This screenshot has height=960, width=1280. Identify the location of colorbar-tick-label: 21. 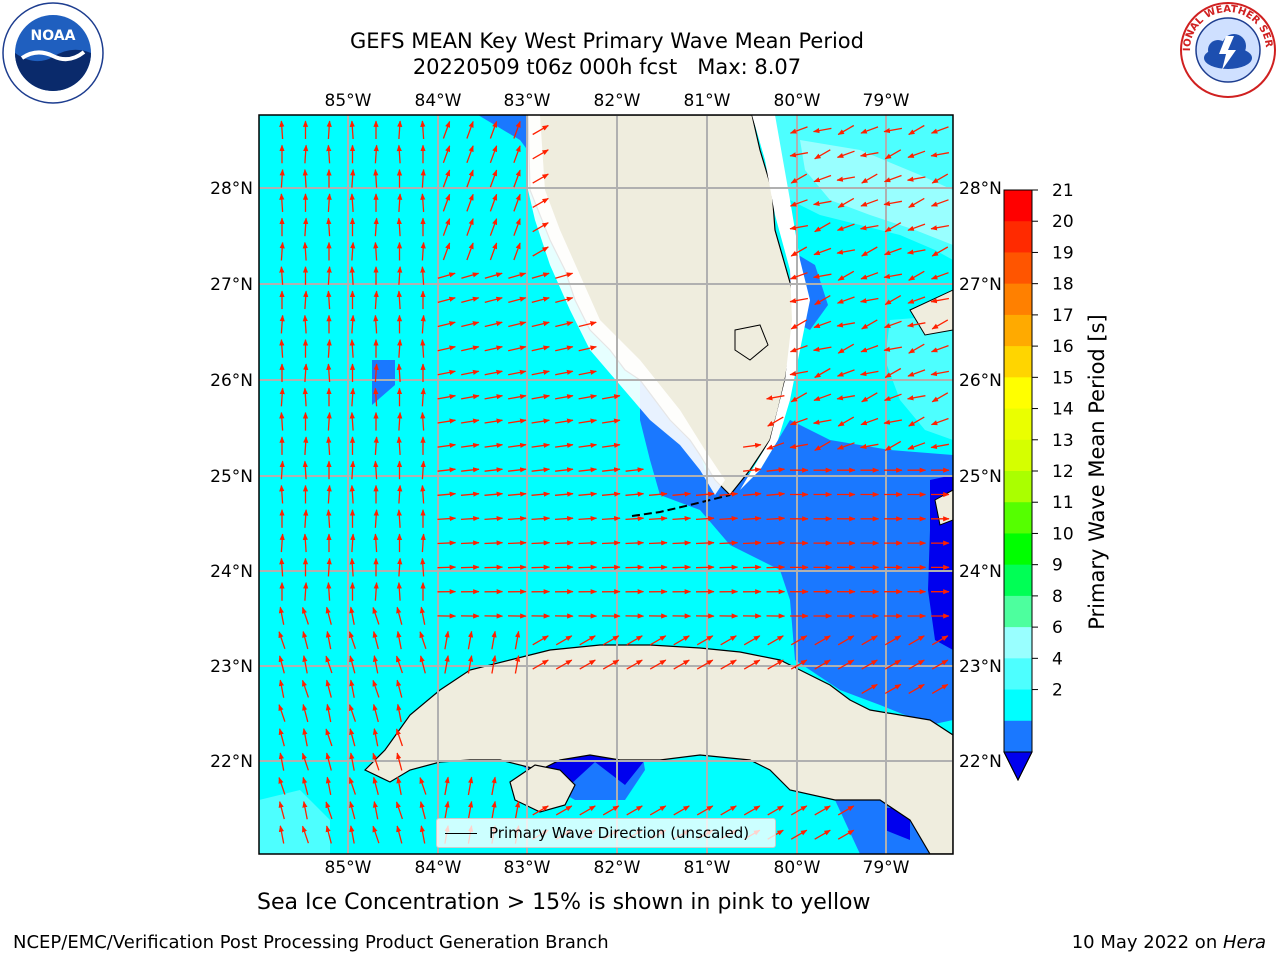
(1063, 191).